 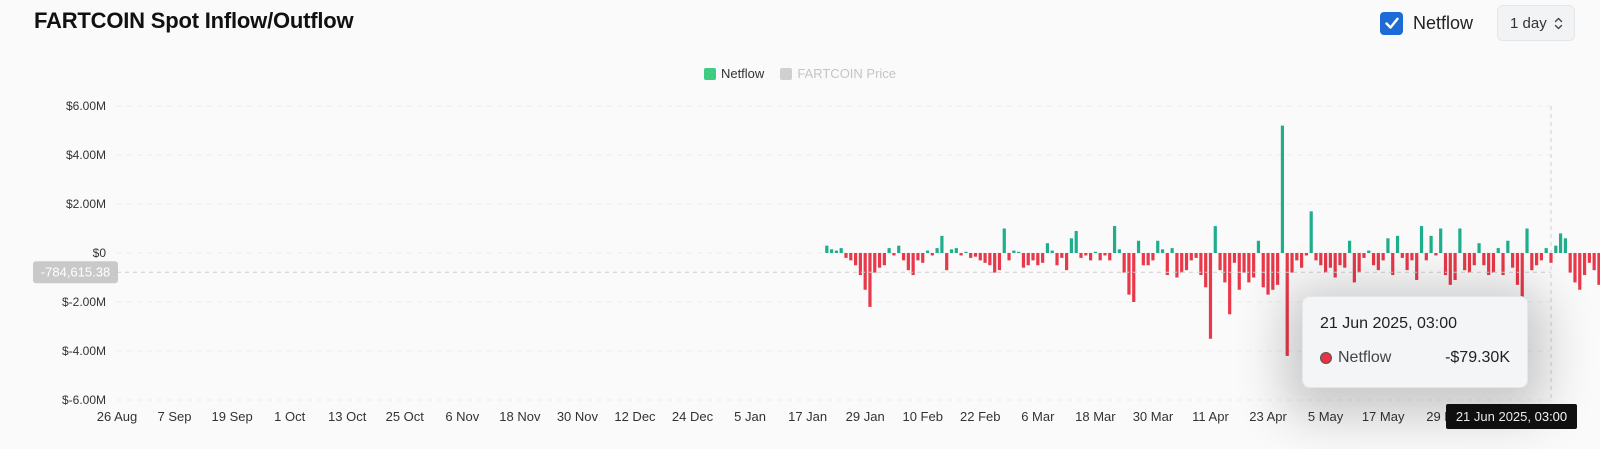 I want to click on legend-item-price: FARTCOIN Price, so click(x=838, y=73).